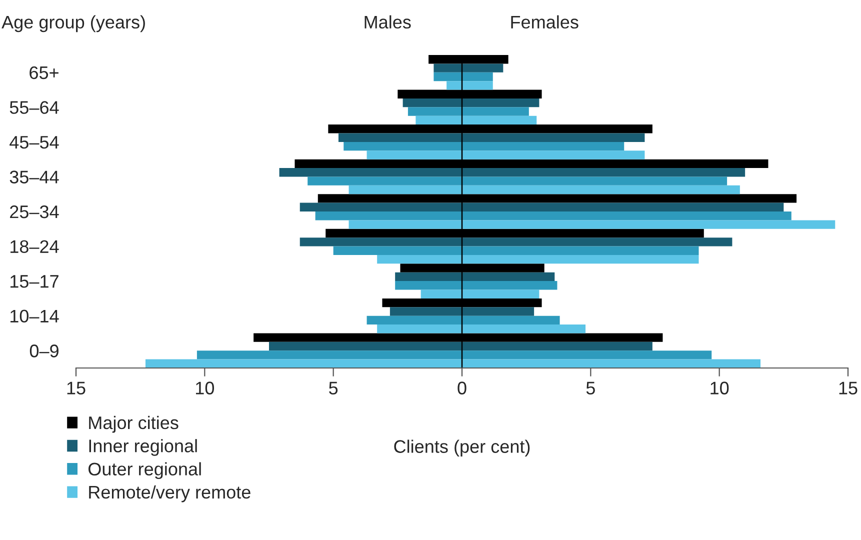  I want to click on y-tick-label: 0–9, so click(44, 351).